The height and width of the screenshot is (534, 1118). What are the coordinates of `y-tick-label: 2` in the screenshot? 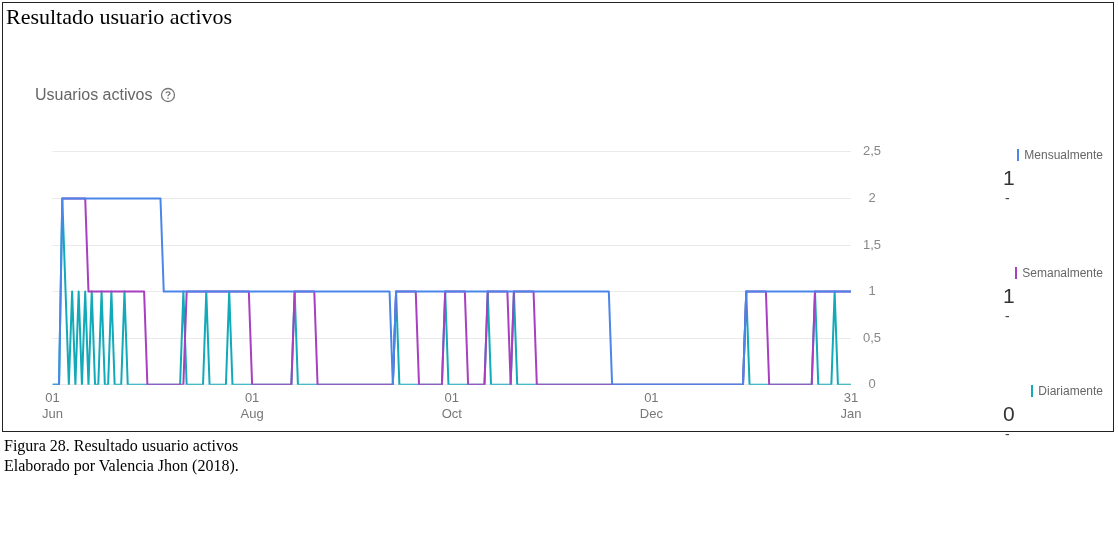 It's located at (872, 197).